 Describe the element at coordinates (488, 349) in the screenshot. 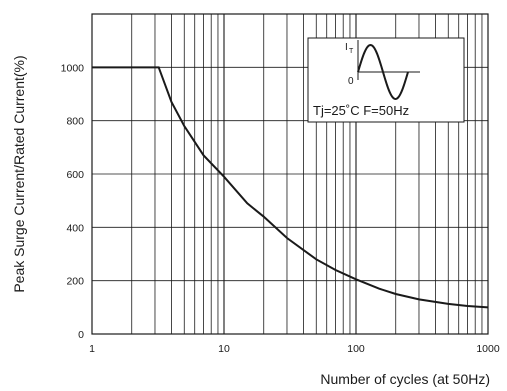

I see `x-tick-label: 1000` at that location.